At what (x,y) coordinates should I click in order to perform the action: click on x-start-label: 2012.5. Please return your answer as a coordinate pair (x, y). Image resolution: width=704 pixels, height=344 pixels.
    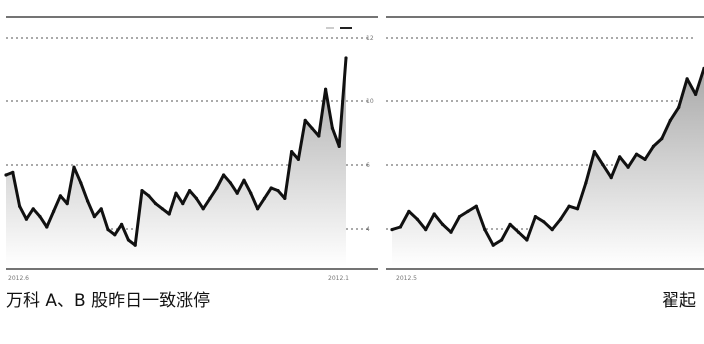
    Looking at the image, I should click on (406, 278).